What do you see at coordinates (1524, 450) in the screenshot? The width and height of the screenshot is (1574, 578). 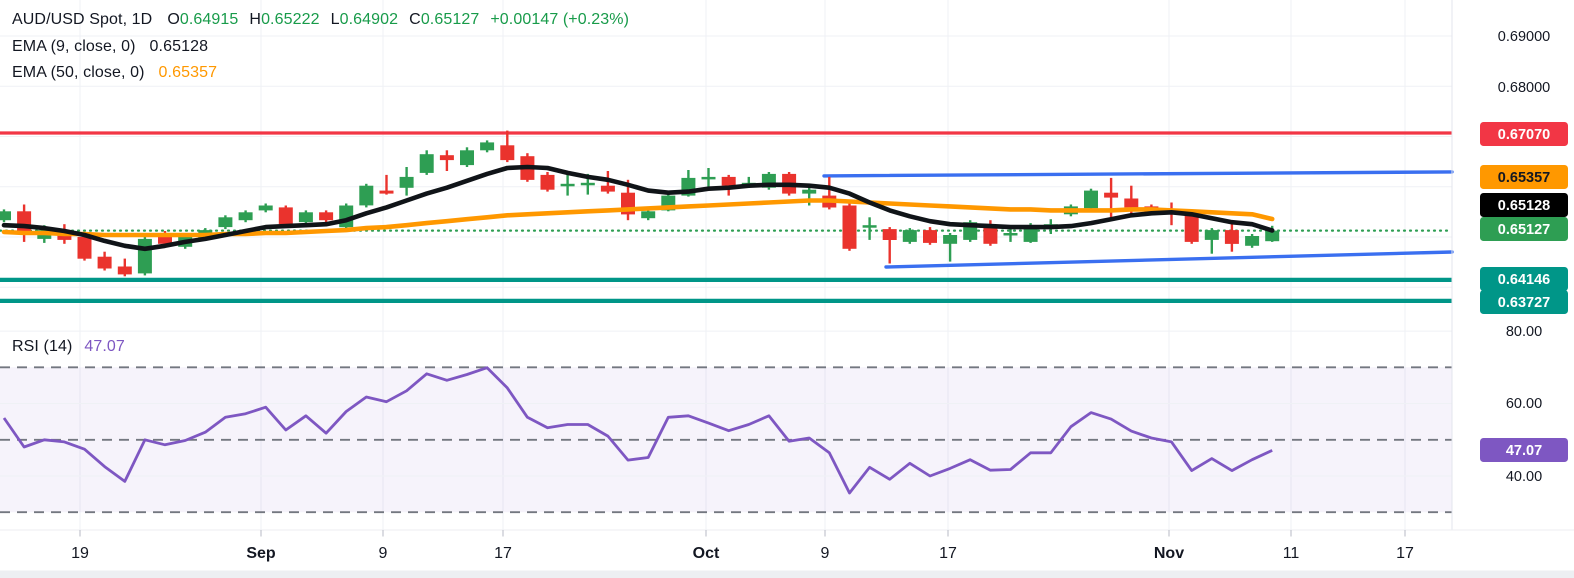 I see `price-axis-badge: 47.07` at bounding box center [1524, 450].